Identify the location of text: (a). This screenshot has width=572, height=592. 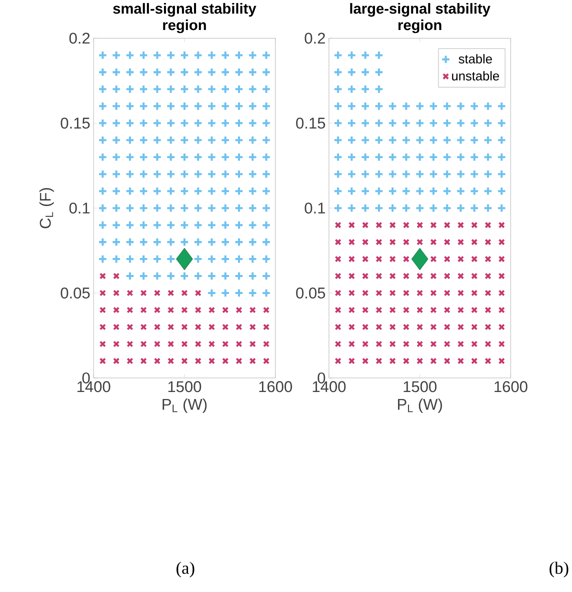
(185, 570).